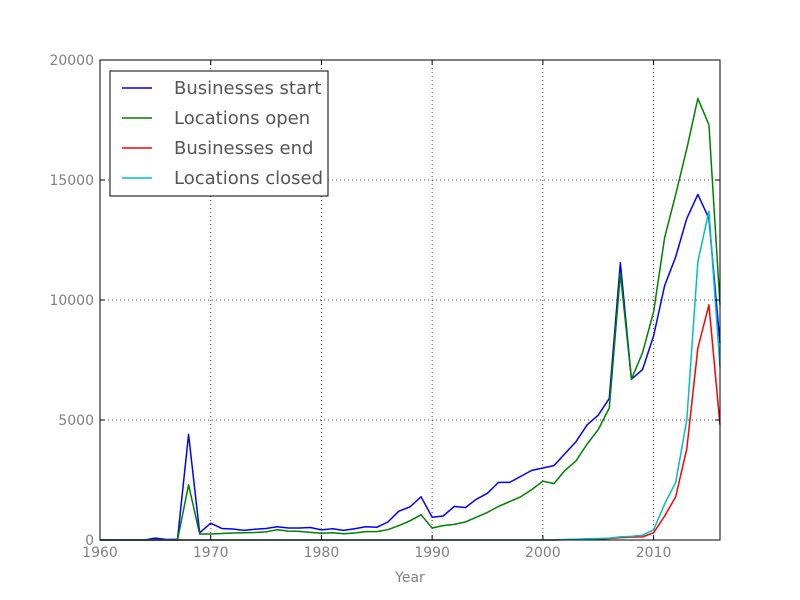  Describe the element at coordinates (89, 541) in the screenshot. I see `y-tick-label: 0` at that location.